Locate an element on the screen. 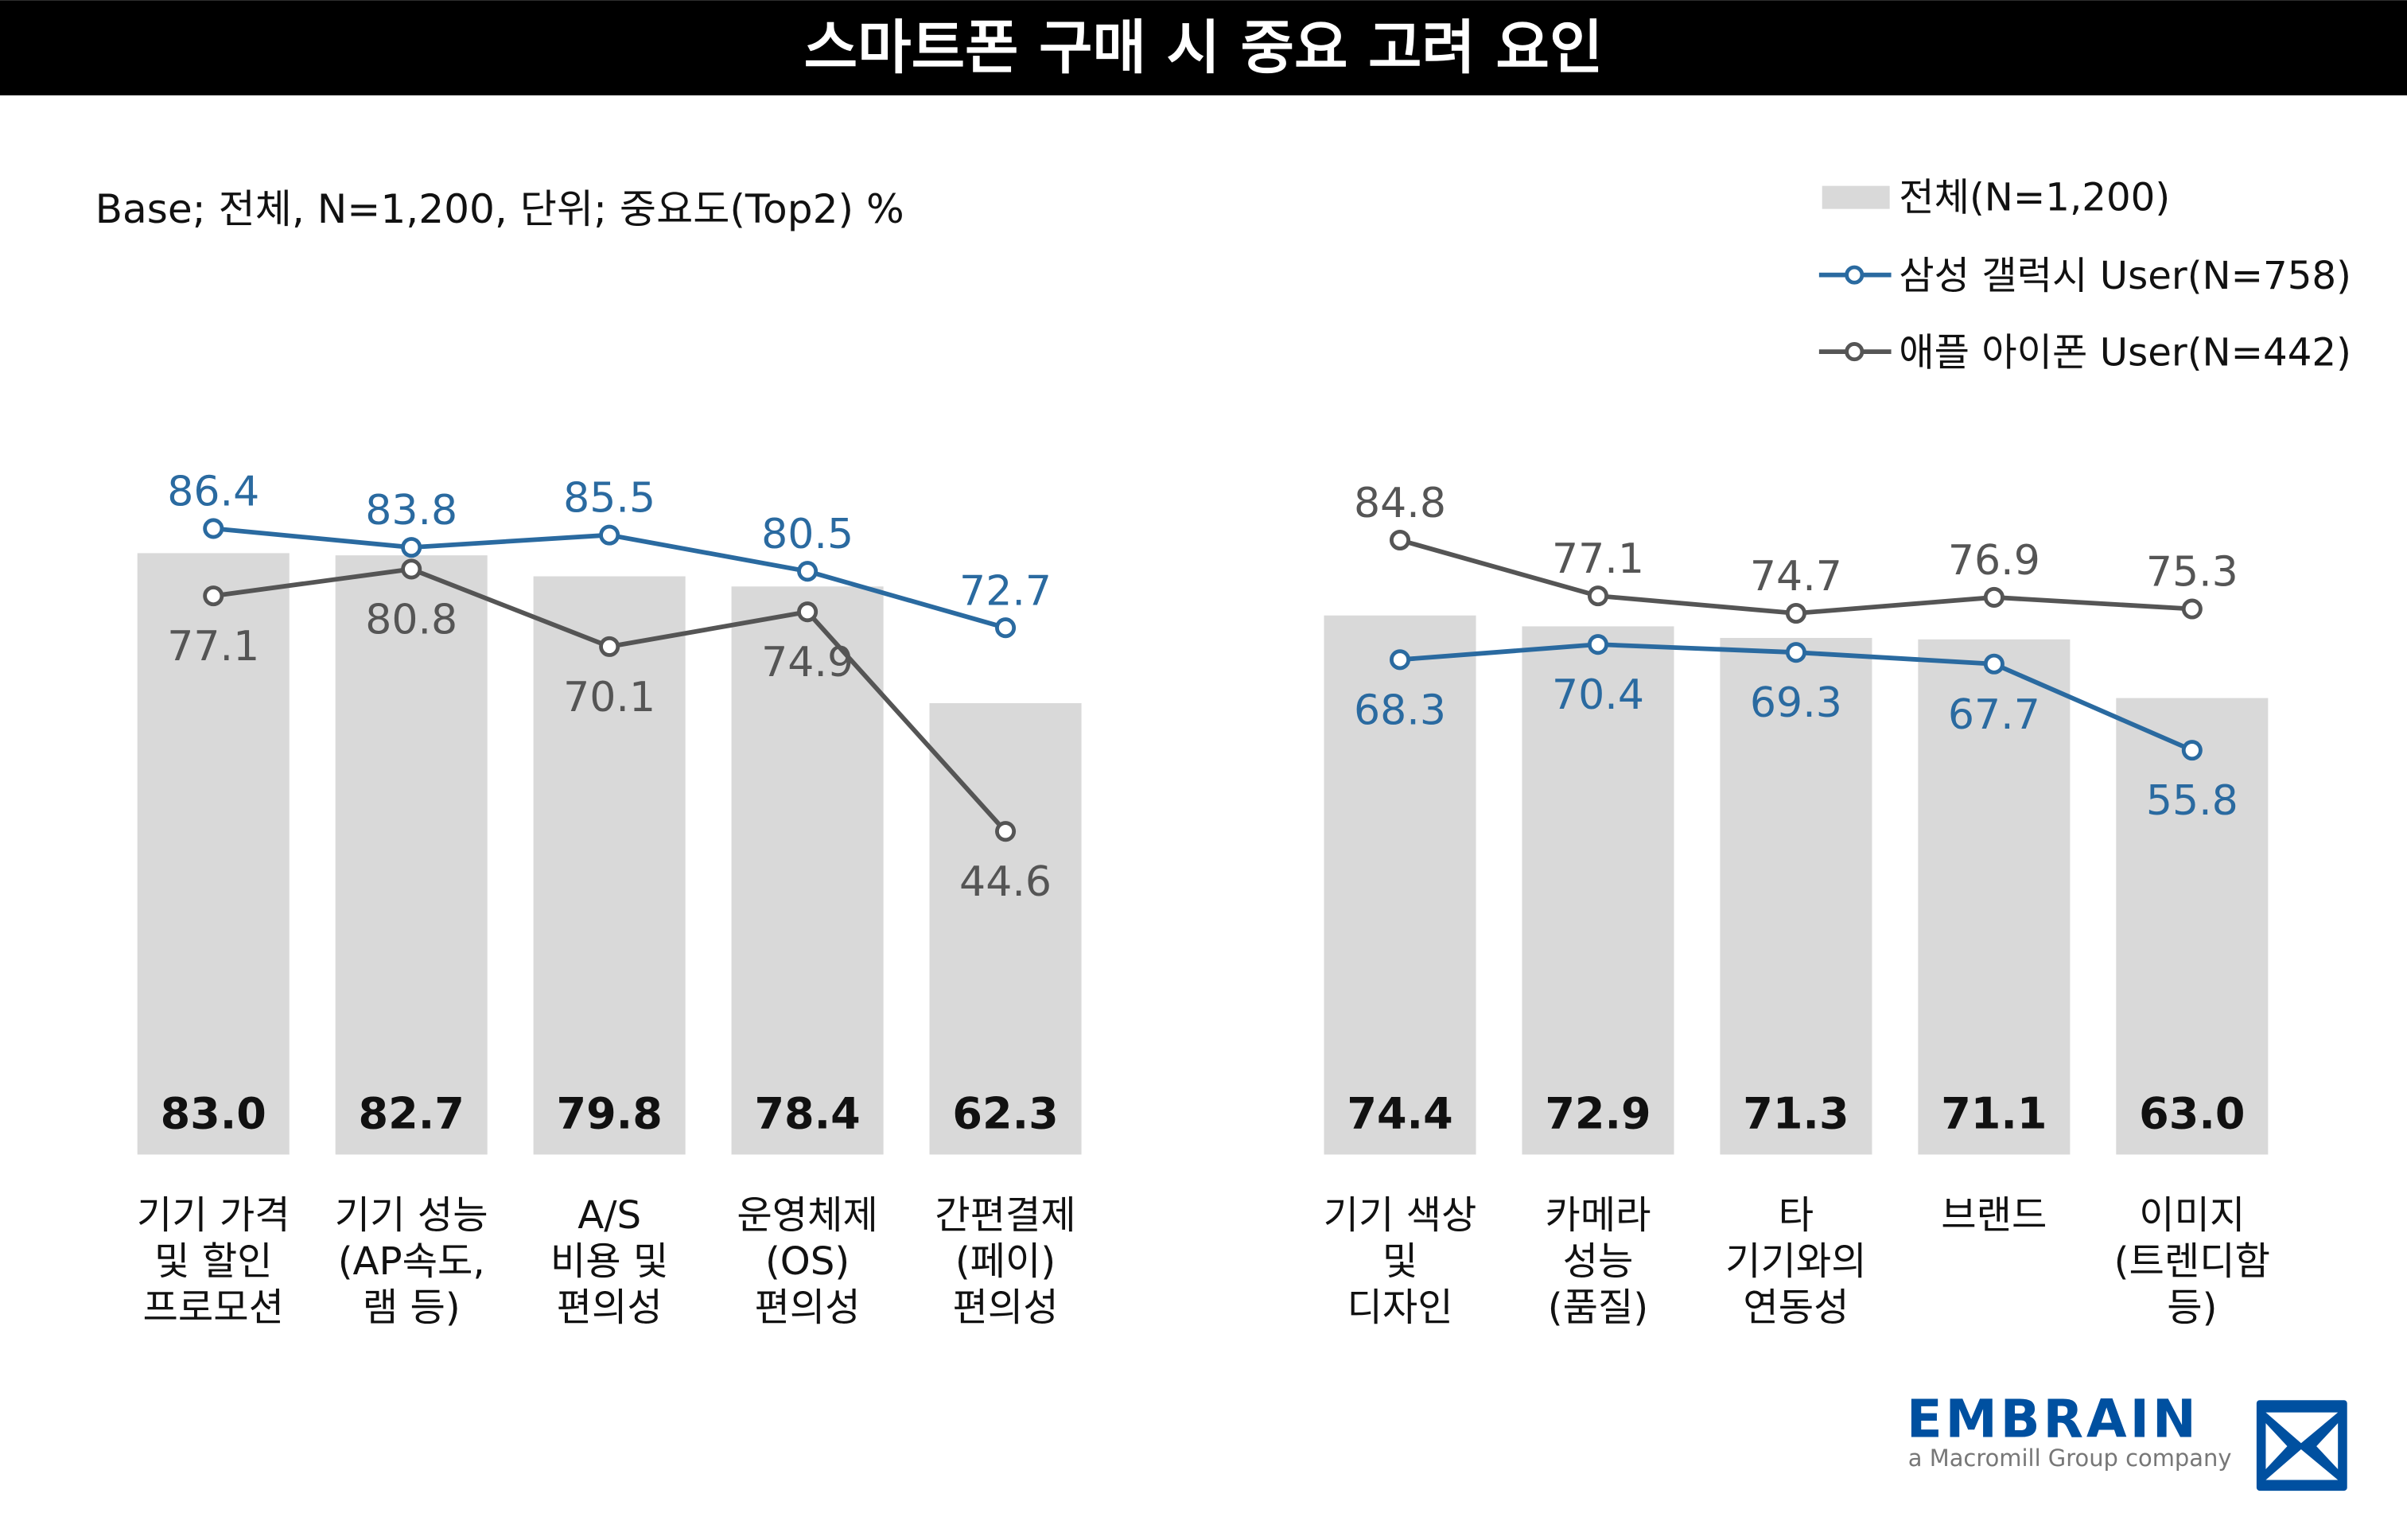 The height and width of the screenshot is (1540, 2407). logo-tagline: a Macromill Group company is located at coordinates (2070, 1458).